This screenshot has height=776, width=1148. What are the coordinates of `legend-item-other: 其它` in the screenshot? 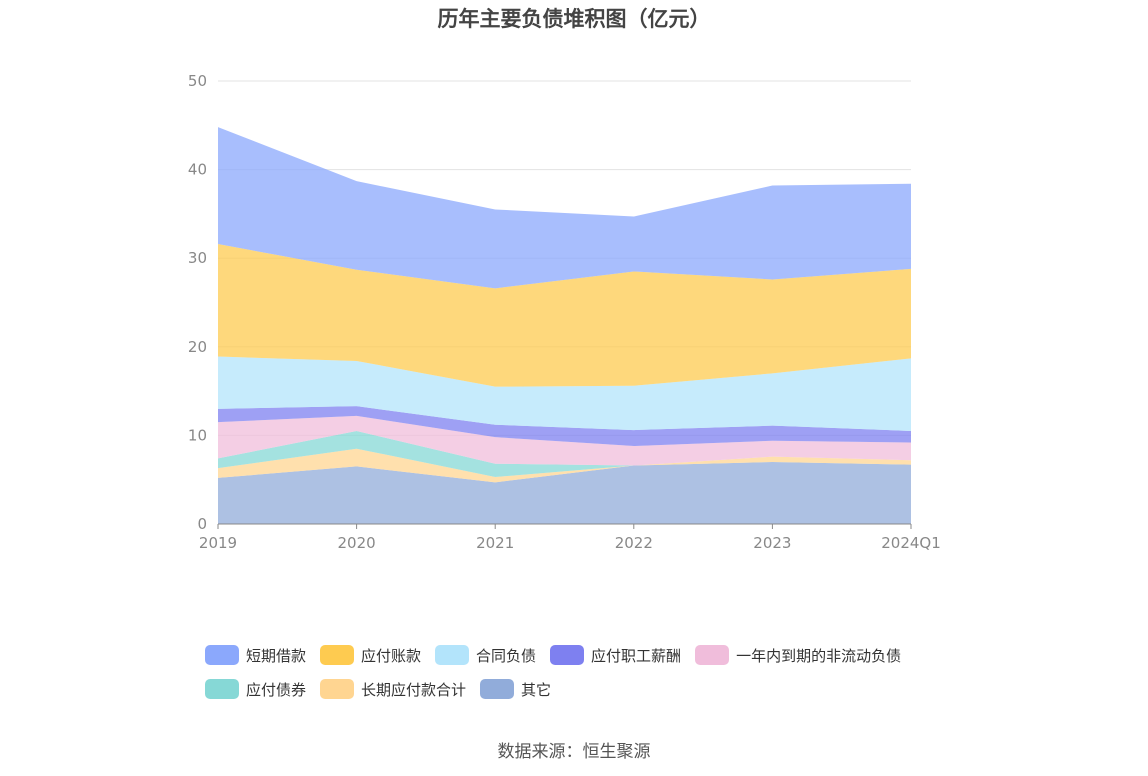 It's located at (515, 689).